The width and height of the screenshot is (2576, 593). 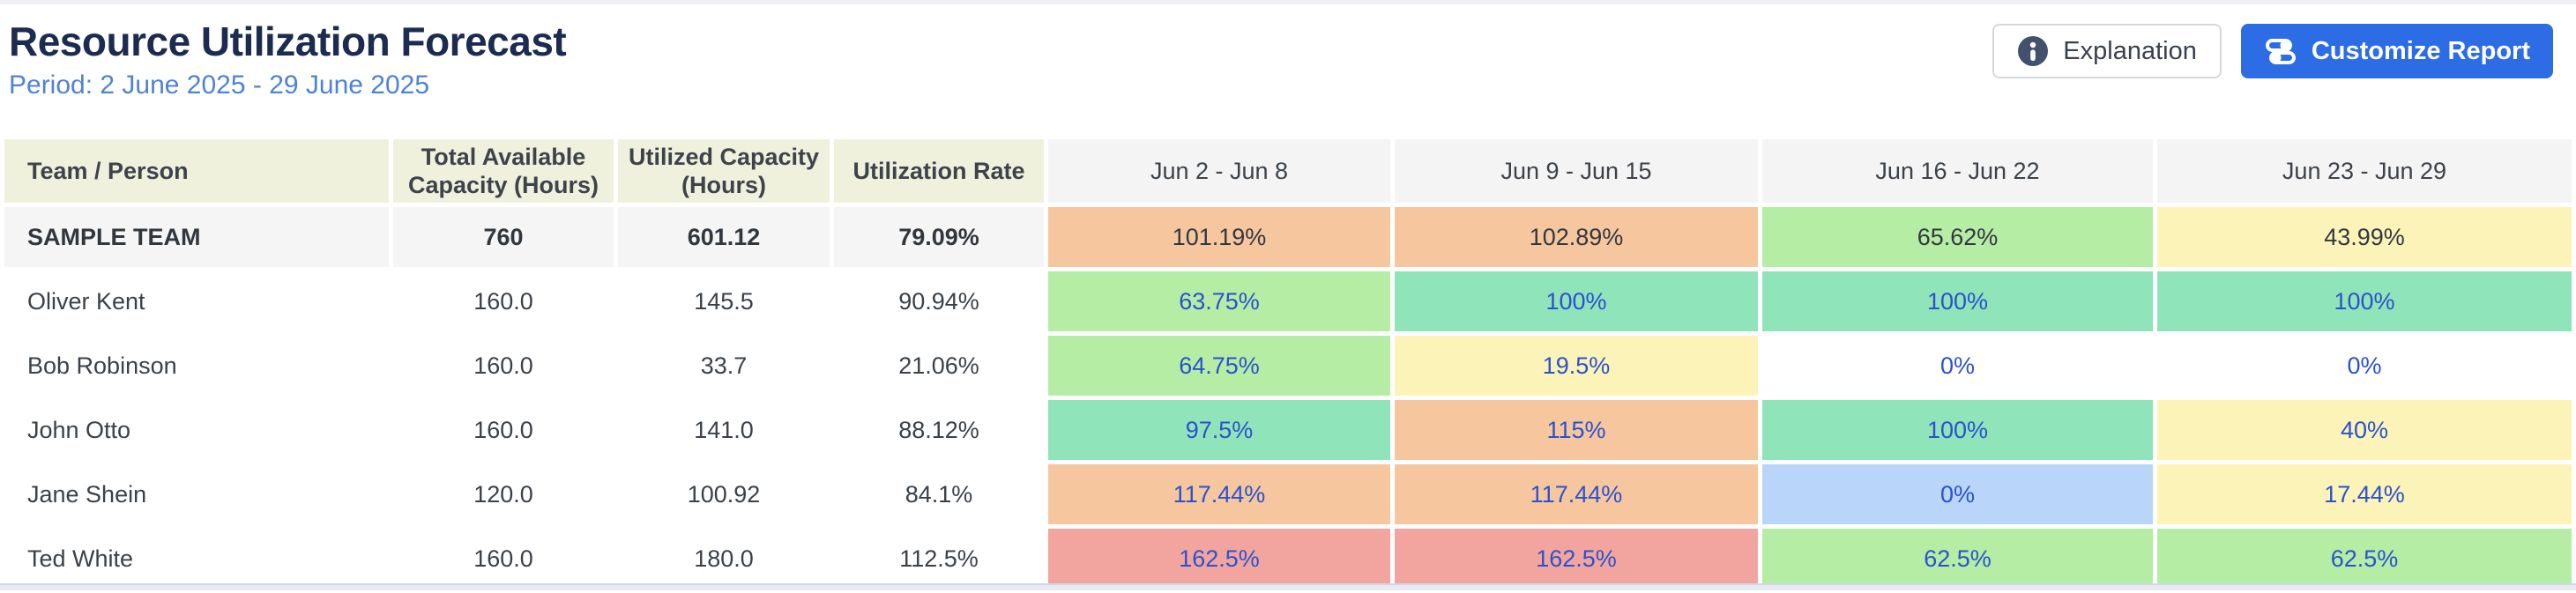 I want to click on week-utilization-cell: 43.99%, so click(x=2364, y=237).